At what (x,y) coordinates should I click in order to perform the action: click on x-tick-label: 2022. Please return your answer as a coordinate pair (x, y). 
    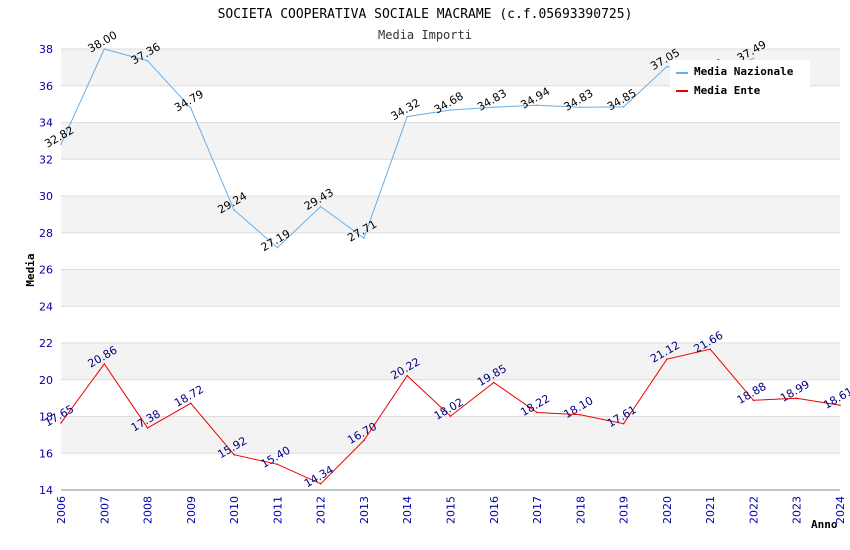
    Looking at the image, I should click on (753, 510).